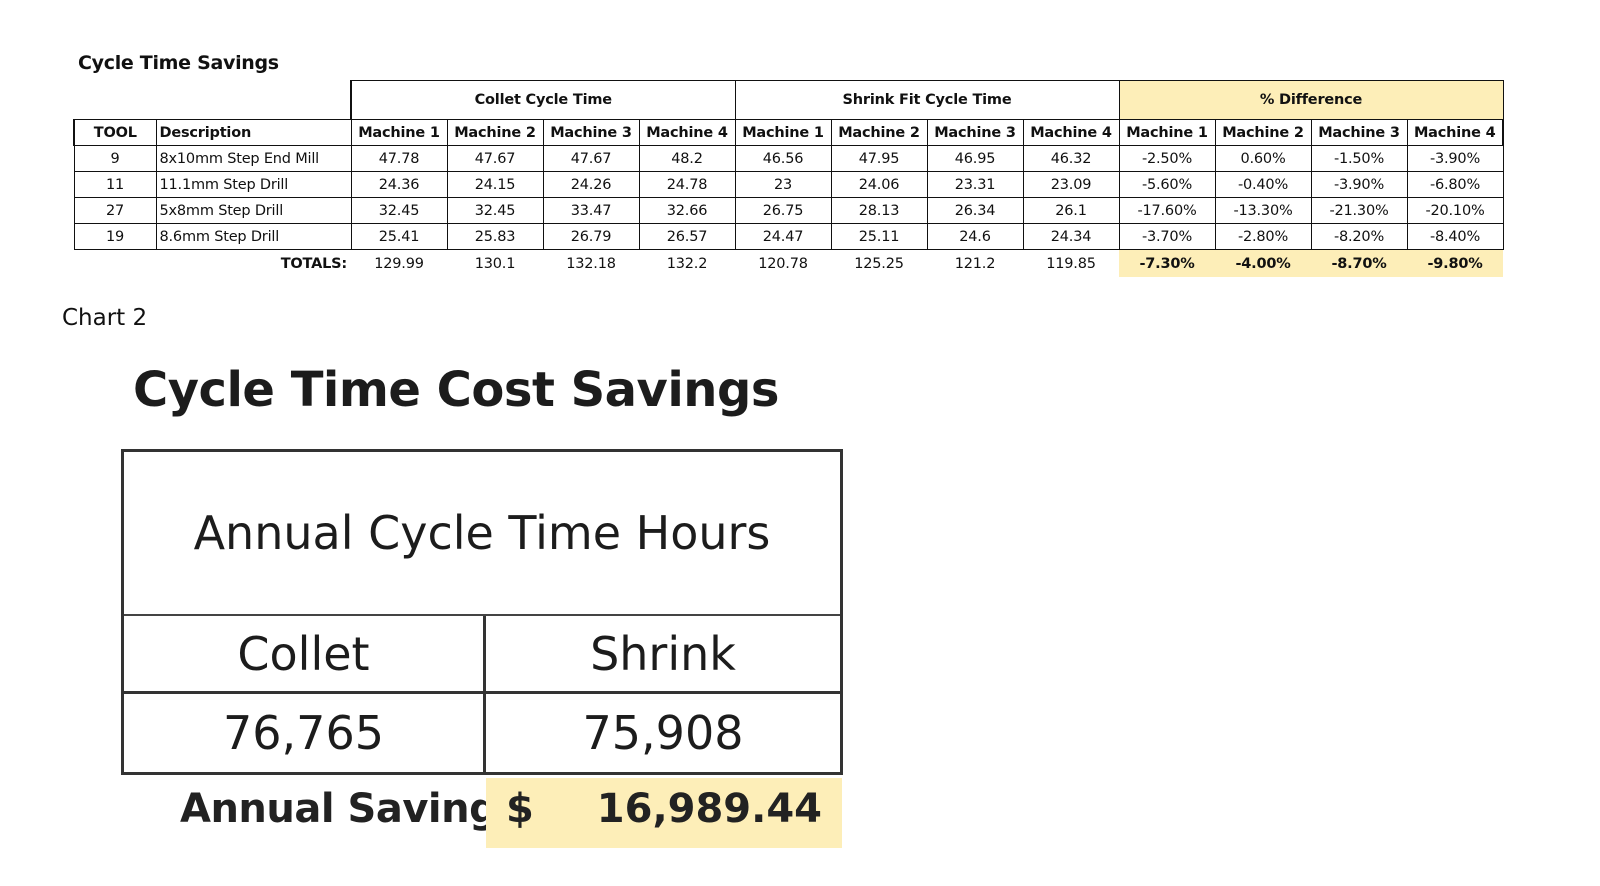 This screenshot has height=886, width=1600. What do you see at coordinates (253, 236) in the screenshot?
I see `description-cell: 8.6mm Step Drill` at bounding box center [253, 236].